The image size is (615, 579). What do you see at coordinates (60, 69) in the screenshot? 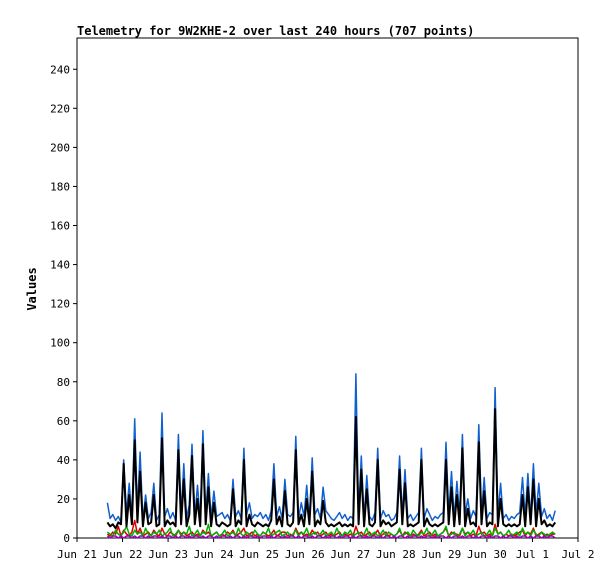
I see `y-tick-label: 240` at bounding box center [60, 69].